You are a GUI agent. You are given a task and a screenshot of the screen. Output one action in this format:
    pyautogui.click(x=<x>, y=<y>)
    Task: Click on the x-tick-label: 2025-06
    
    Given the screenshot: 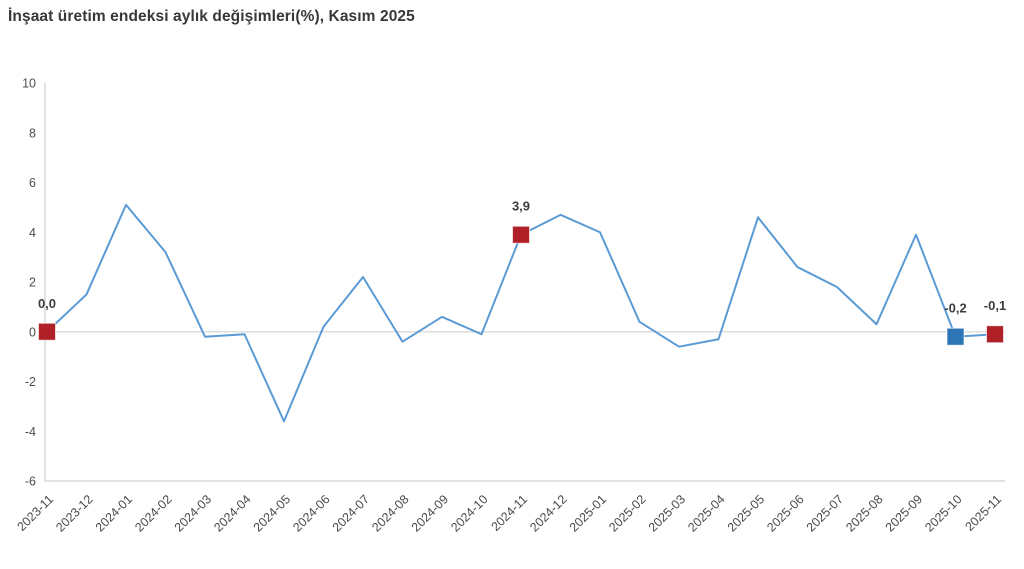 What is the action you would take?
    pyautogui.click(x=785, y=513)
    